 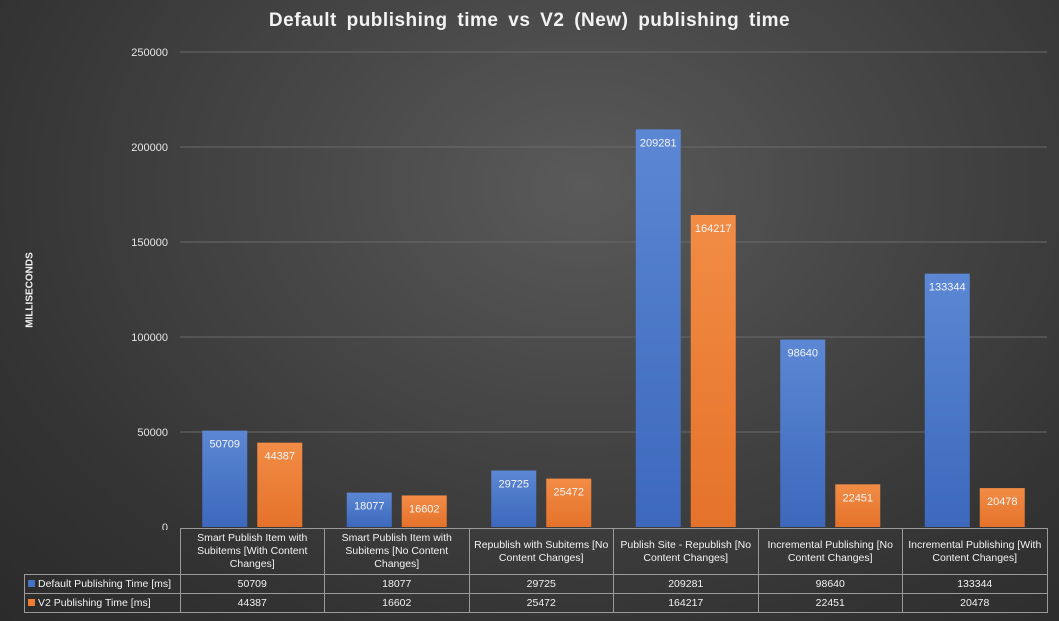 What do you see at coordinates (149, 338) in the screenshot?
I see `y-tick-label: 100000` at bounding box center [149, 338].